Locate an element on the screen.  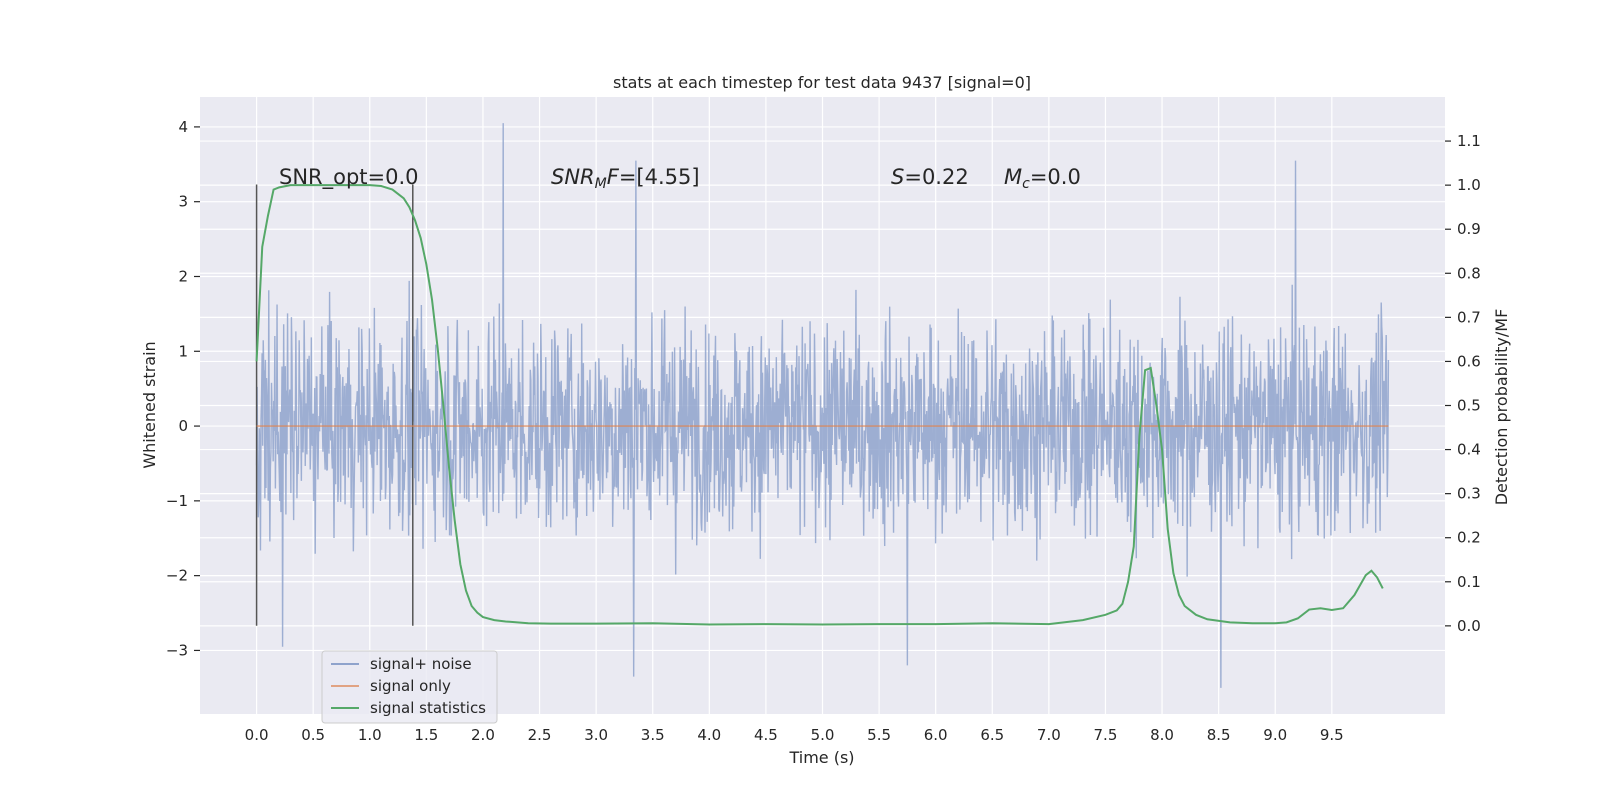
y-right-tick-label: 1.0 is located at coordinates (1469, 185).